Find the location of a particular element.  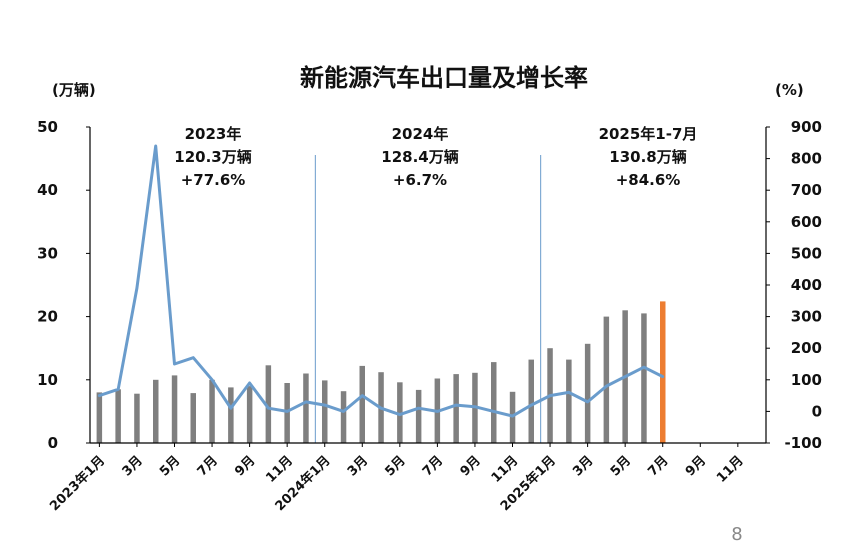

left-tick-label: 10 is located at coordinates (47, 380).